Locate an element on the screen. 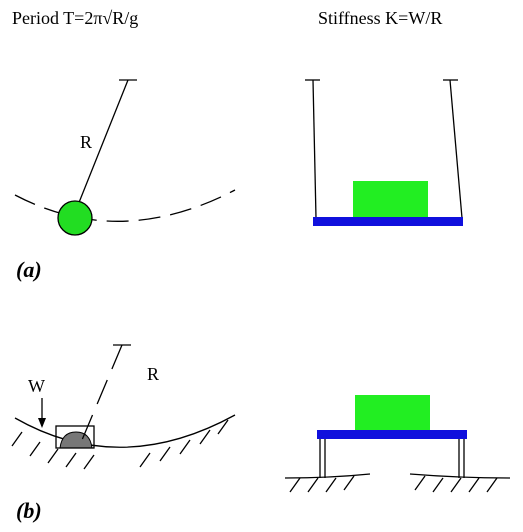  fixed-base is located at coordinates (397, 444).